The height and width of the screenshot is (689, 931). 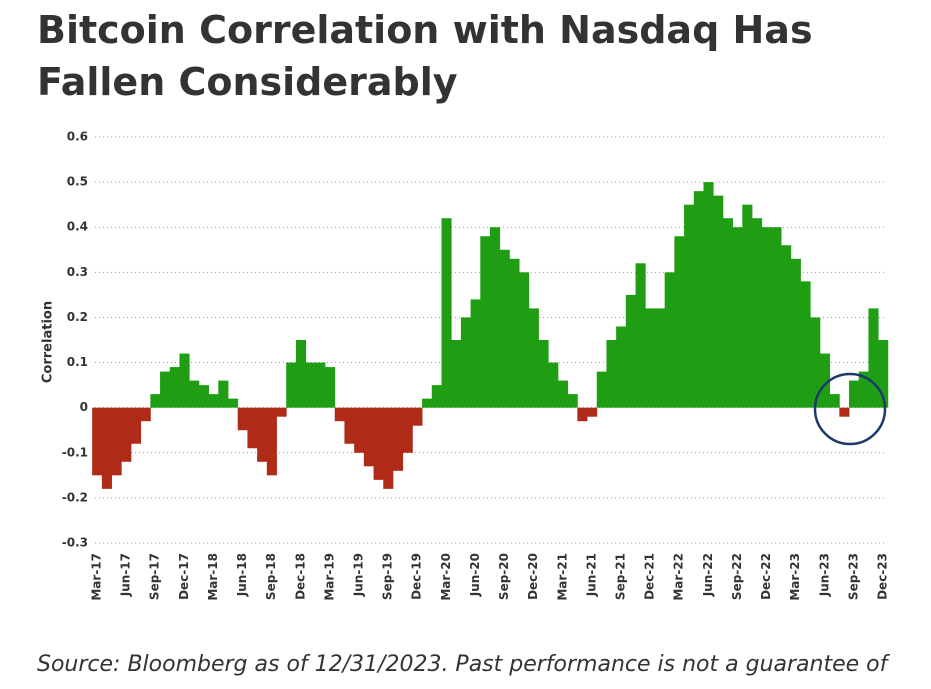 What do you see at coordinates (562, 577) in the screenshot?
I see `x-tick-label: Mar-21` at bounding box center [562, 577].